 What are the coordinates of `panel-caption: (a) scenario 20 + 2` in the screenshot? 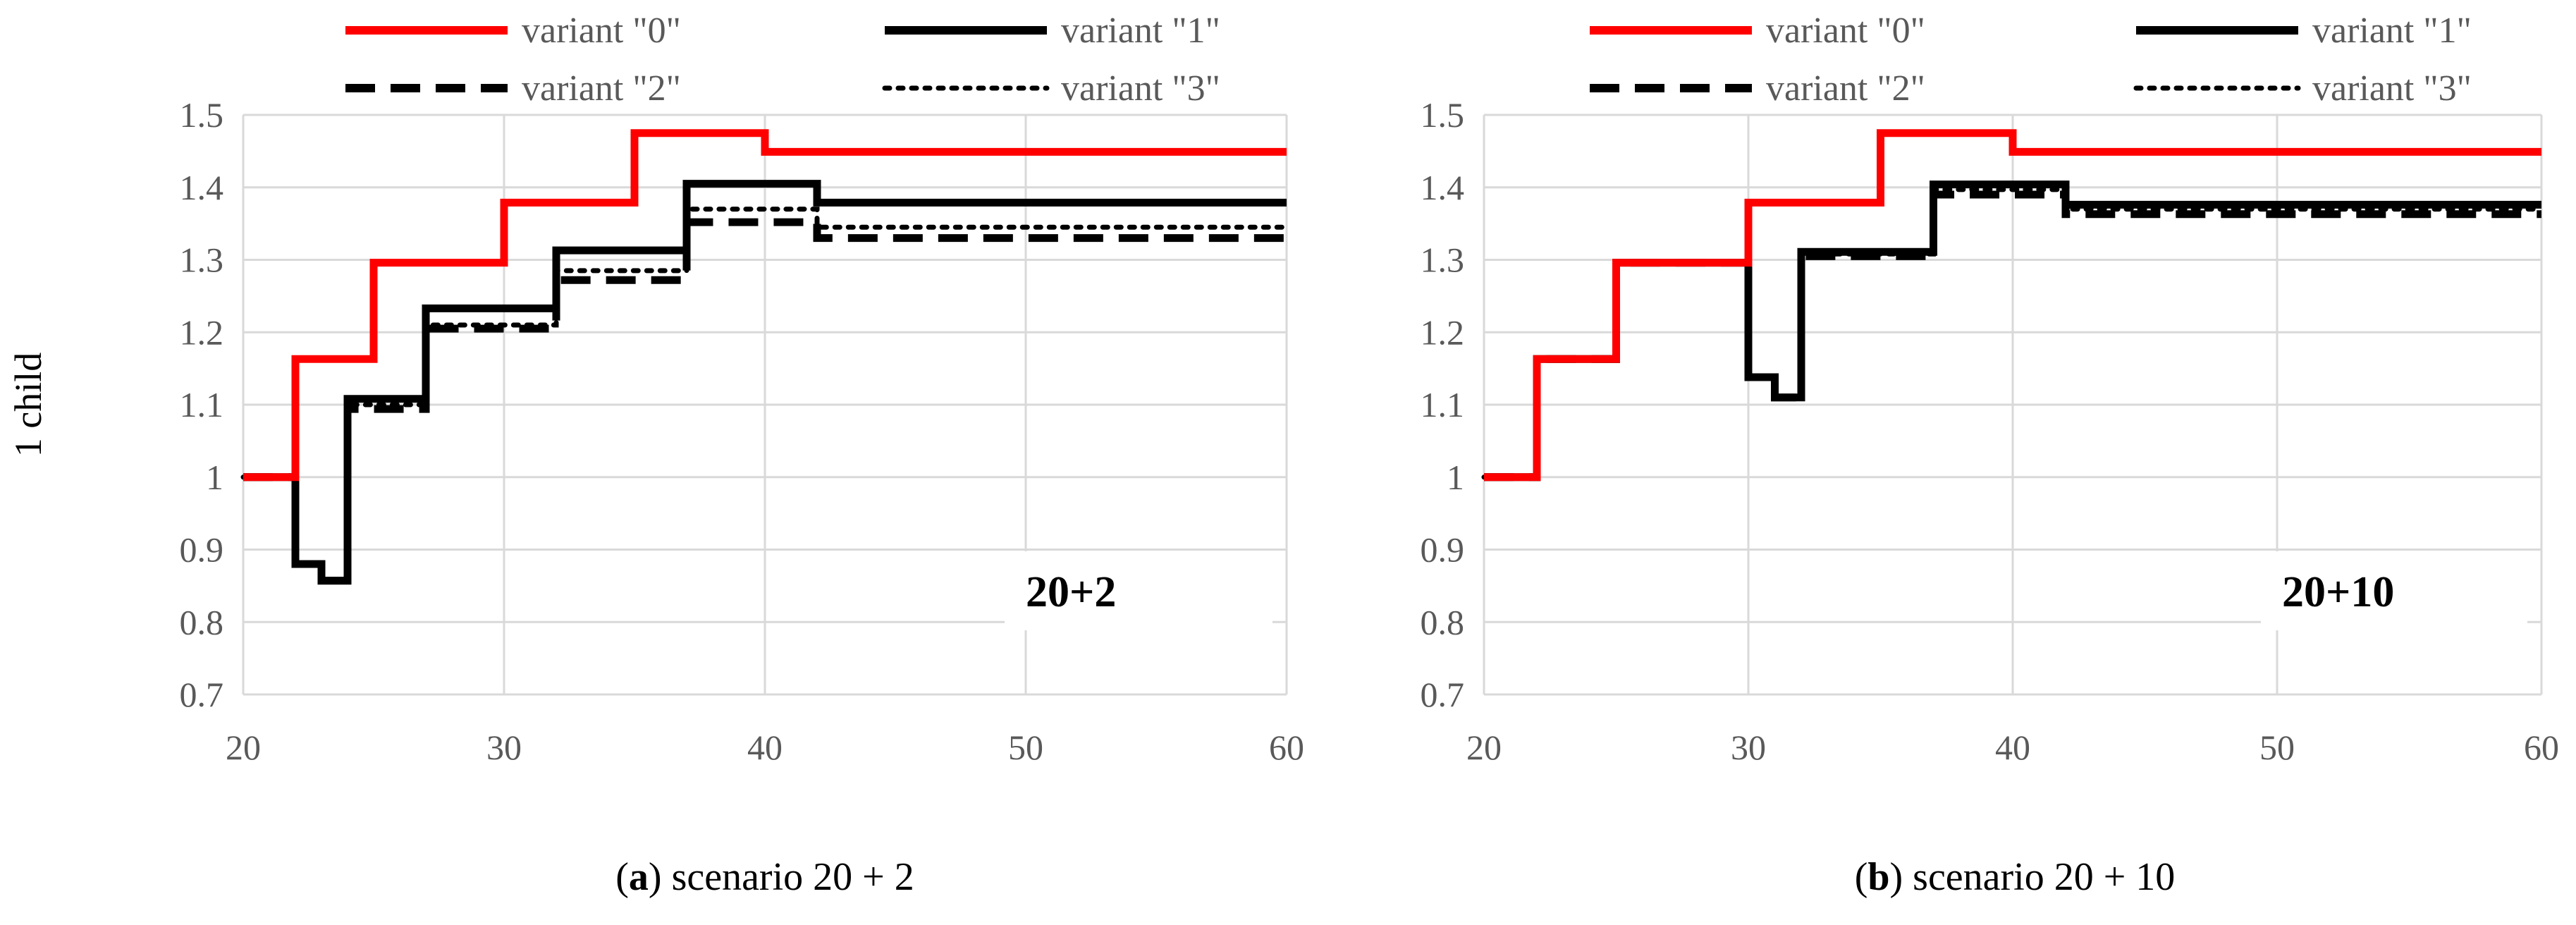 It's located at (764, 877).